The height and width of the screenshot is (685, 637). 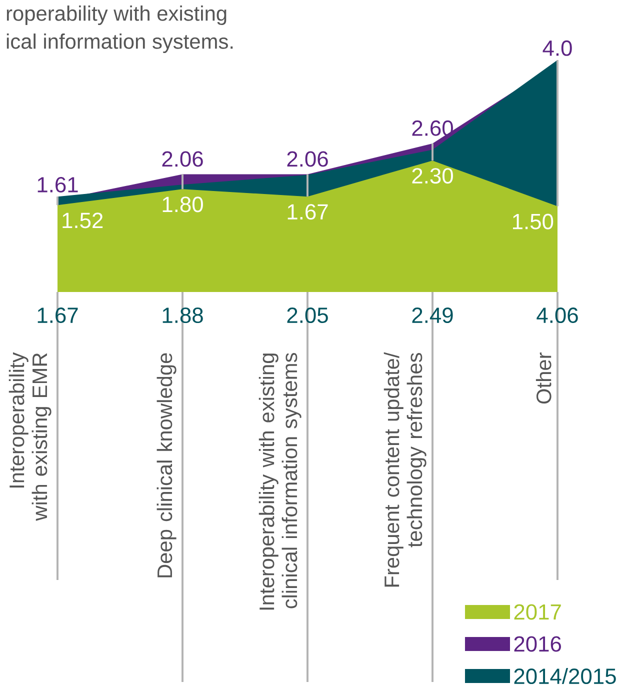 I want to click on x-tick-label: Interoperability with existing clinical information systems, so click(x=280, y=481).